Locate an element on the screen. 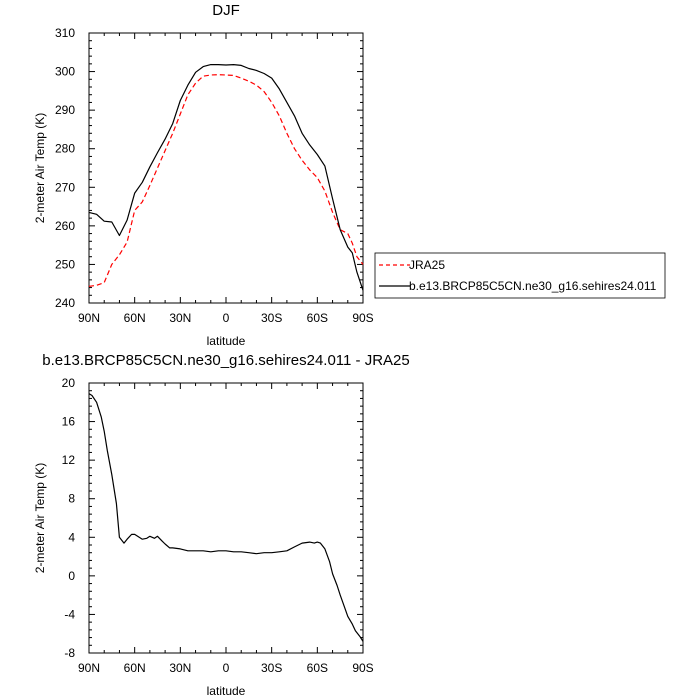 The image size is (700, 700). y-tick-label: 250 is located at coordinates (65, 264).